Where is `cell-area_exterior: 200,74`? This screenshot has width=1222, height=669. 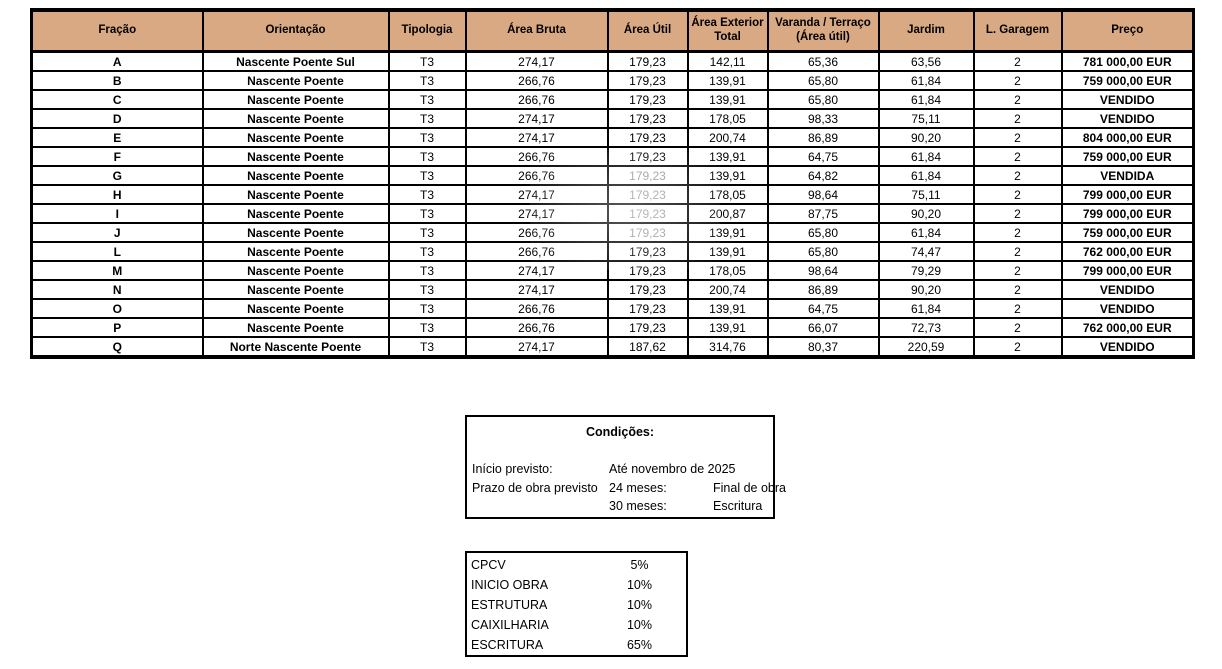
cell-area_exterior: 200,74 is located at coordinates (727, 289).